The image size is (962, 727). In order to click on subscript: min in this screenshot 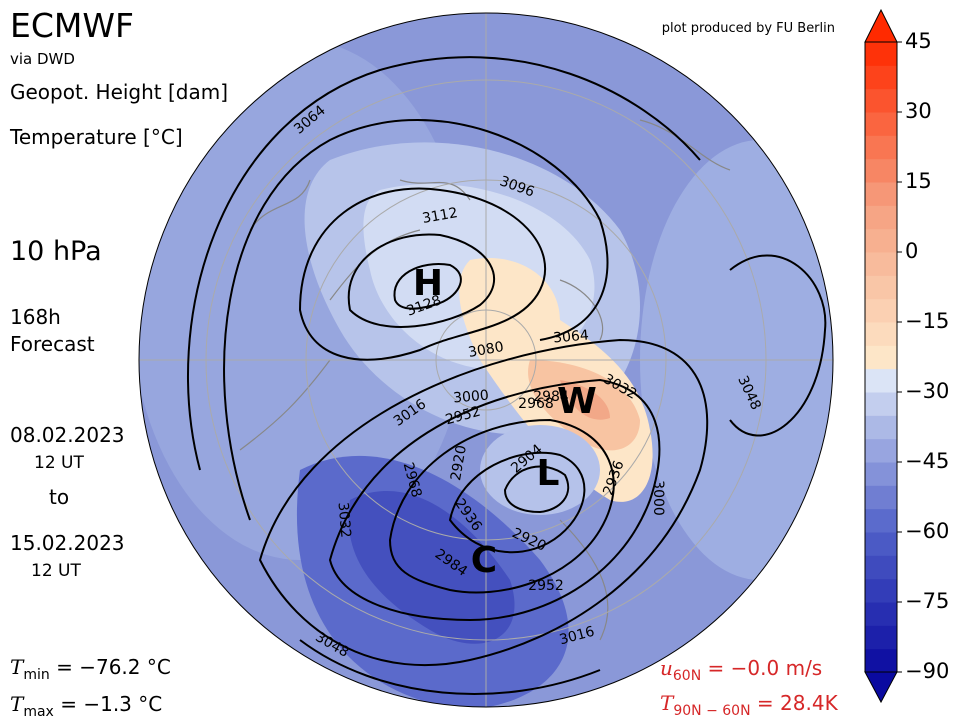, I will do `click(36, 675)`.